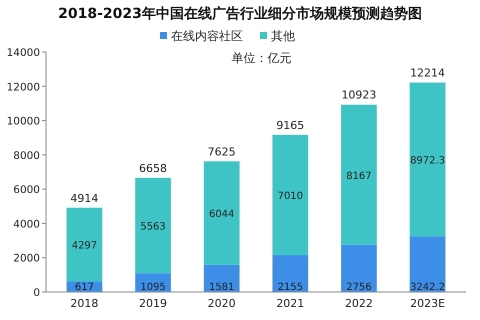 The image size is (480, 320). I want to click on total-label: 10923, so click(358, 95).